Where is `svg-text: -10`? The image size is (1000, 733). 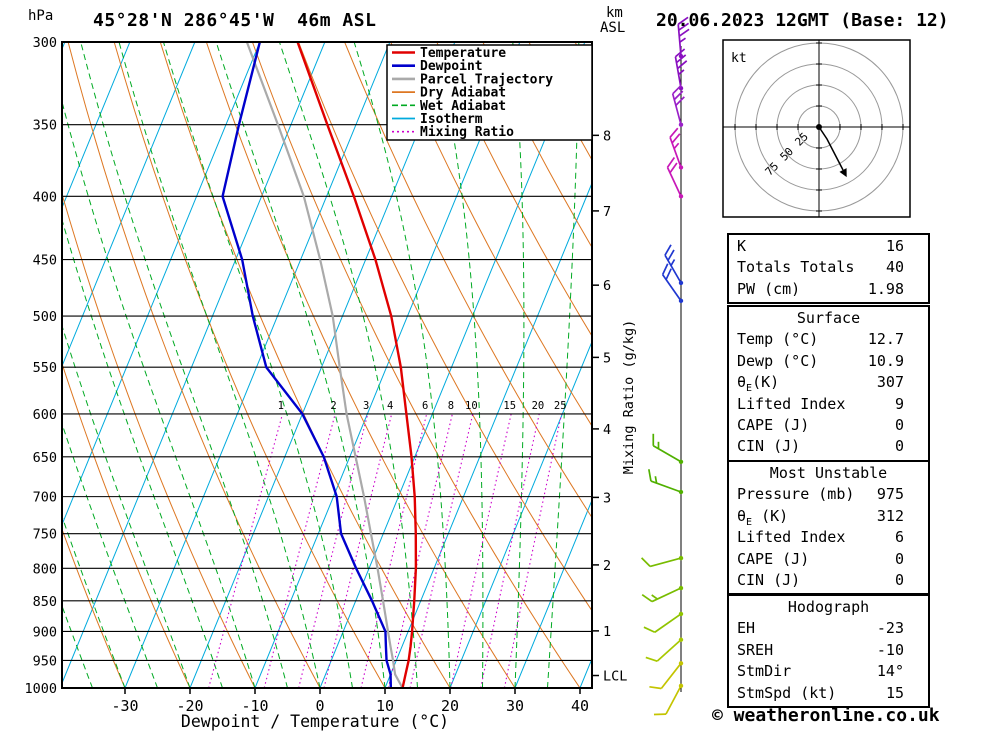
svg-text: -10 is located at coordinates (254, 706).